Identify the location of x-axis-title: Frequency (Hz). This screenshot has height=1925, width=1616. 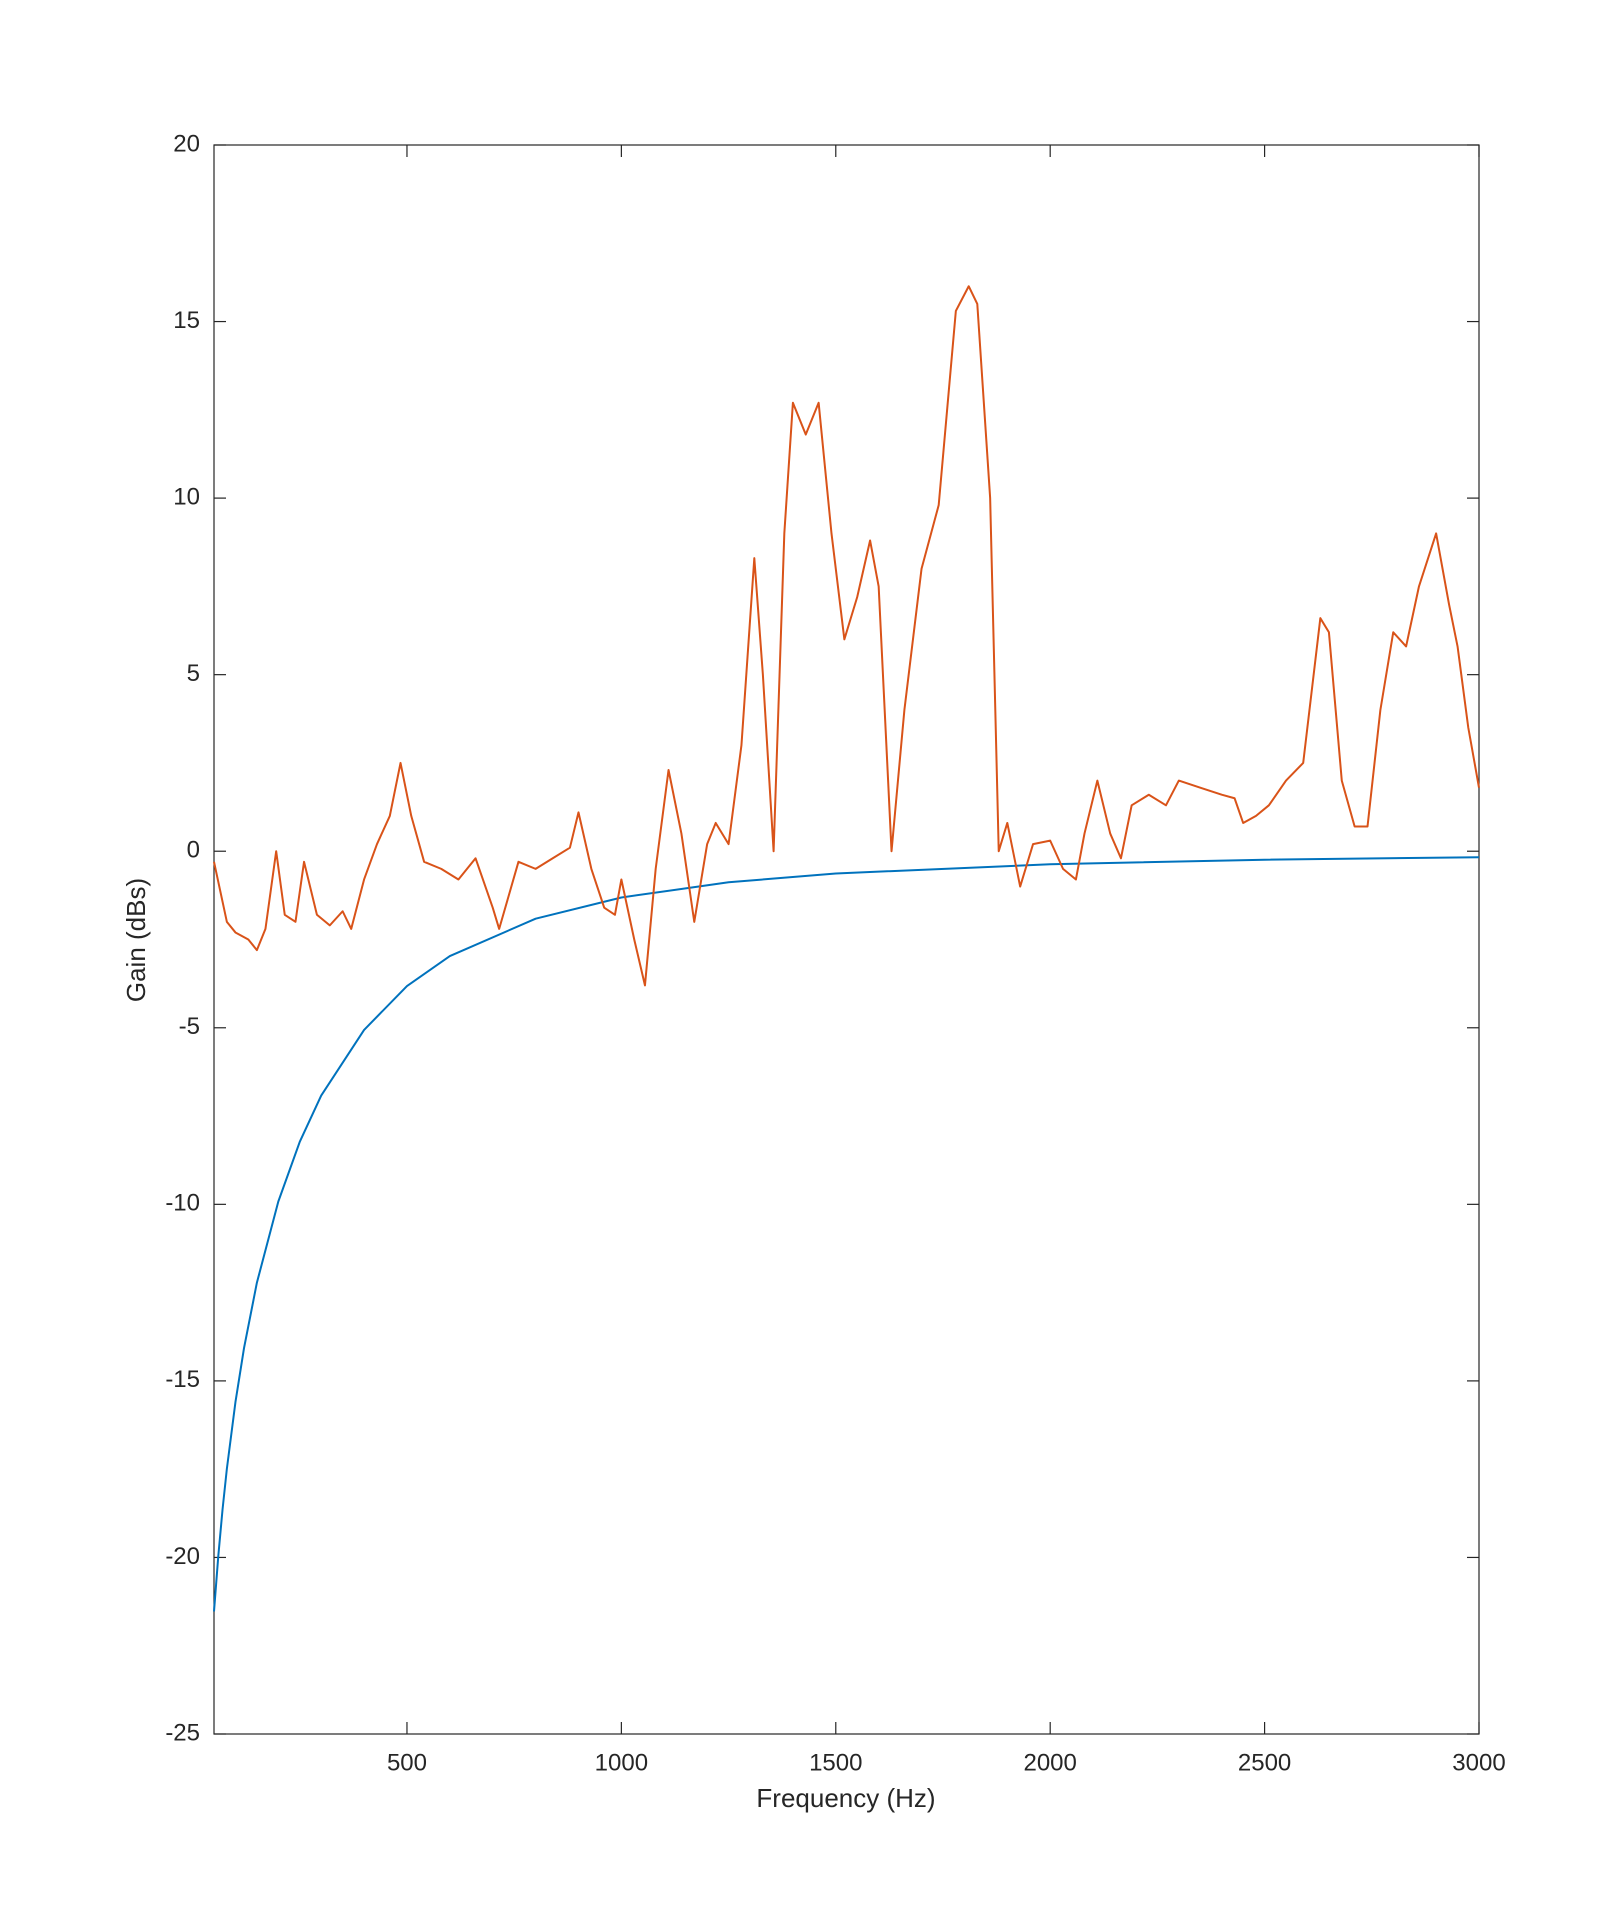
(845, 1798).